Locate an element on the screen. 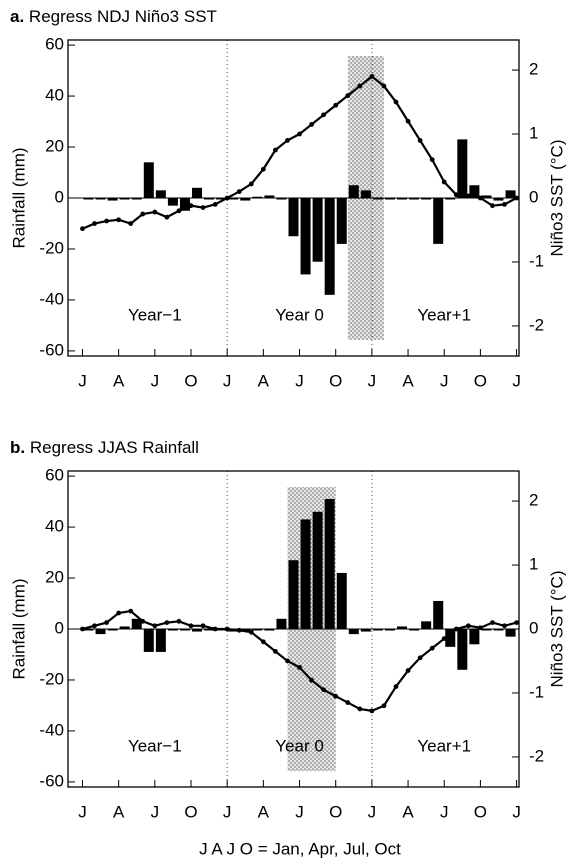  panel-title-text: Regress JJAS Rainfall is located at coordinates (114, 447).